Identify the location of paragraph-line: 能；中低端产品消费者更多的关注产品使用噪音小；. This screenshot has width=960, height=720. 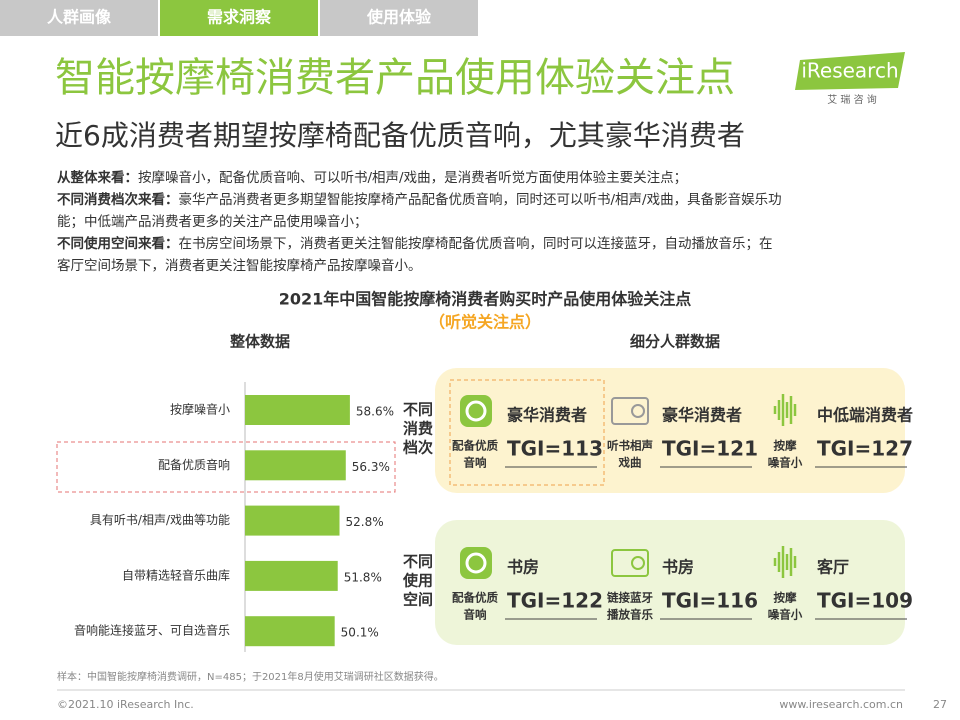
(212, 221).